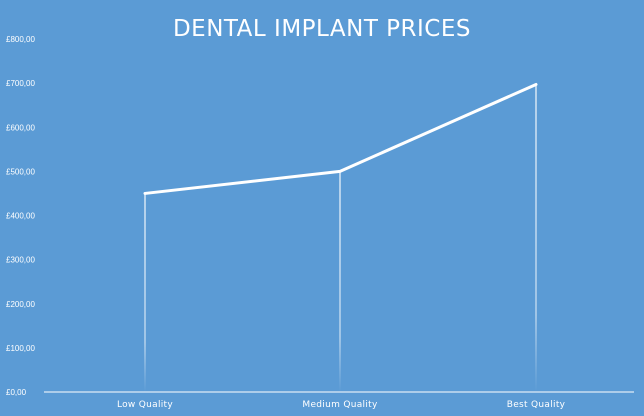 Image resolution: width=644 pixels, height=416 pixels. What do you see at coordinates (20, 39) in the screenshot?
I see `y-tick-label: £800,00` at bounding box center [20, 39].